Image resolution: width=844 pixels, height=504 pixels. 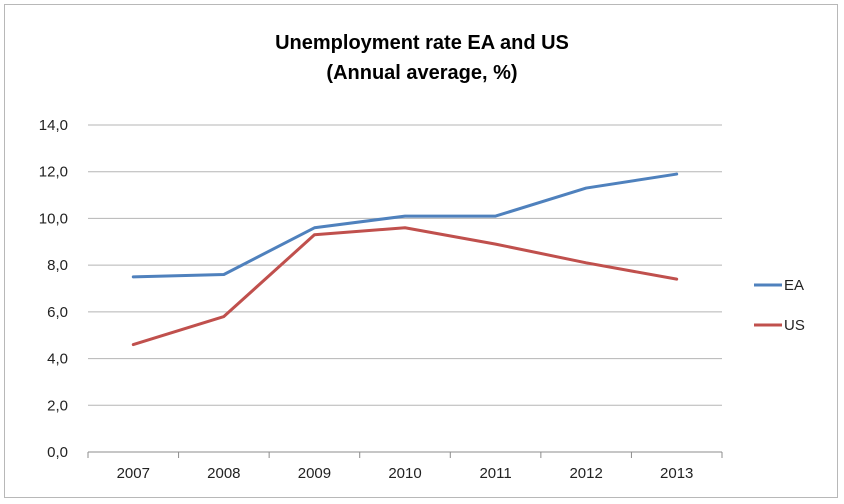 I want to click on y-tick-label: 2,0, so click(x=57, y=405).